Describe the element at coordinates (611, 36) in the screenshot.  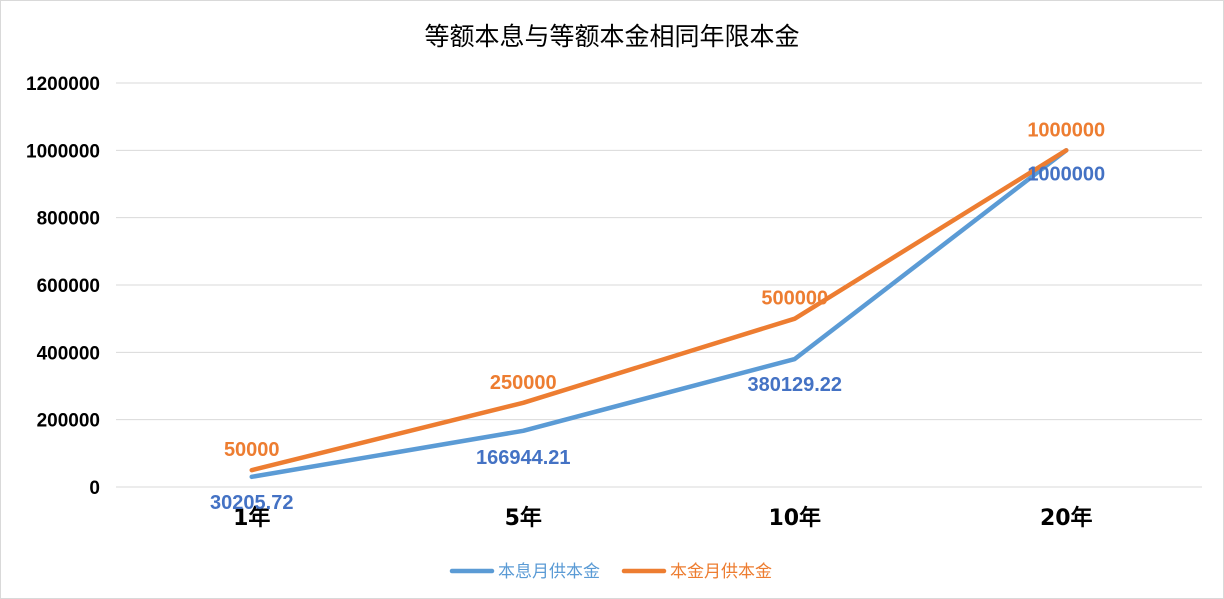
I see `chart-title: 等额本息与等额本金相同年限本金` at that location.